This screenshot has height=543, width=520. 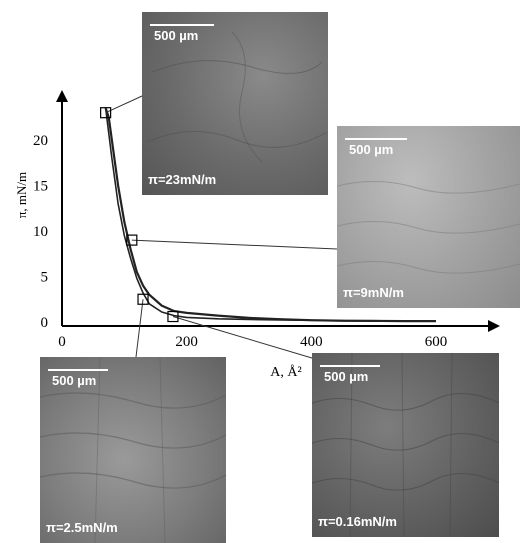 I want to click on x-tick-label: 600, so click(x=436, y=342).